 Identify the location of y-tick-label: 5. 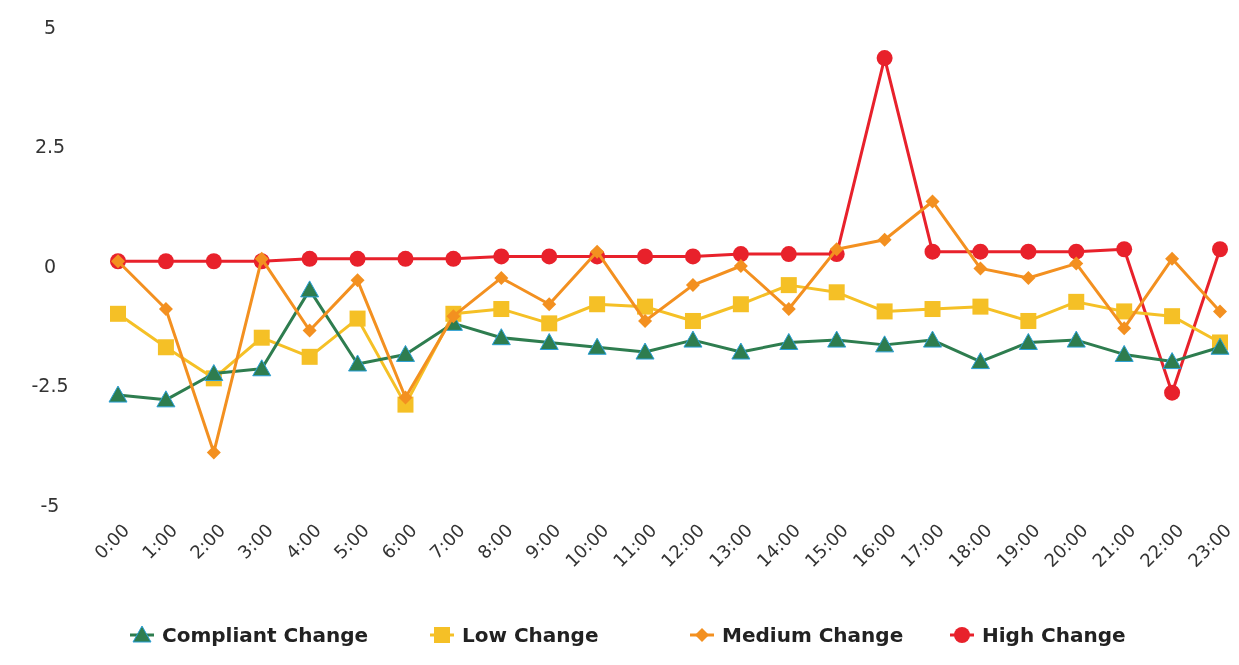
(50, 26).